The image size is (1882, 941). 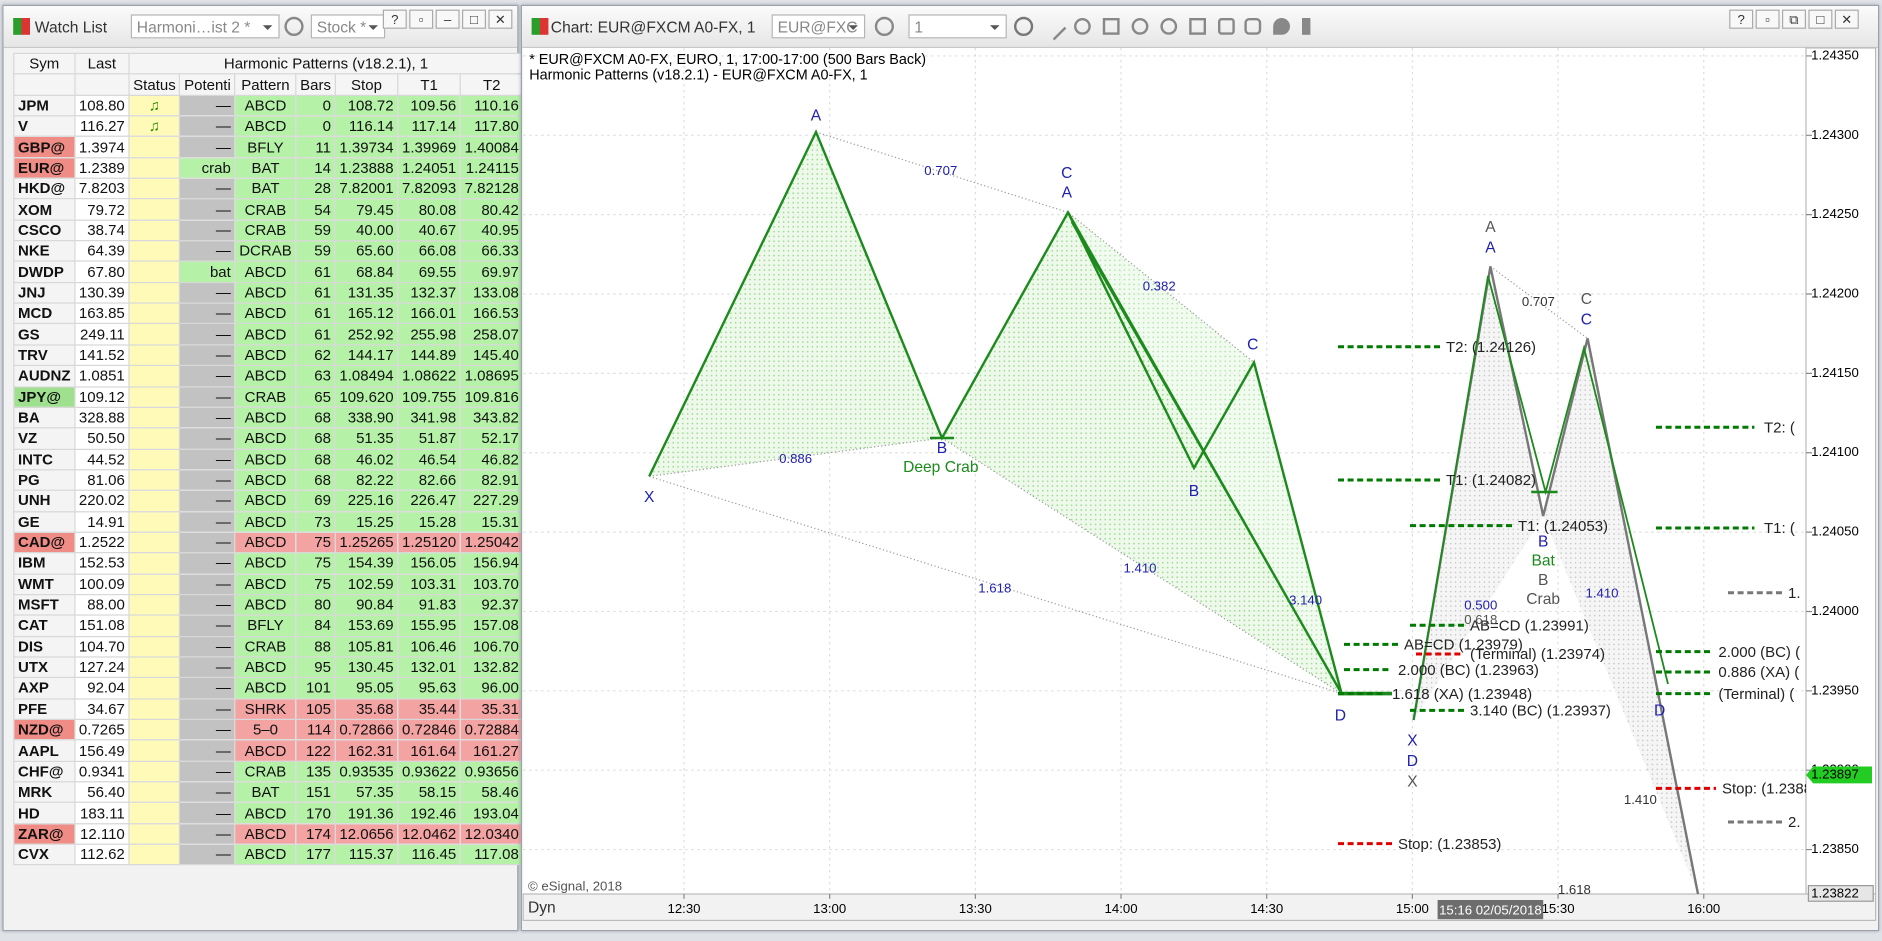 I want to click on symbol-cell: AAPL, so click(x=44, y=750).